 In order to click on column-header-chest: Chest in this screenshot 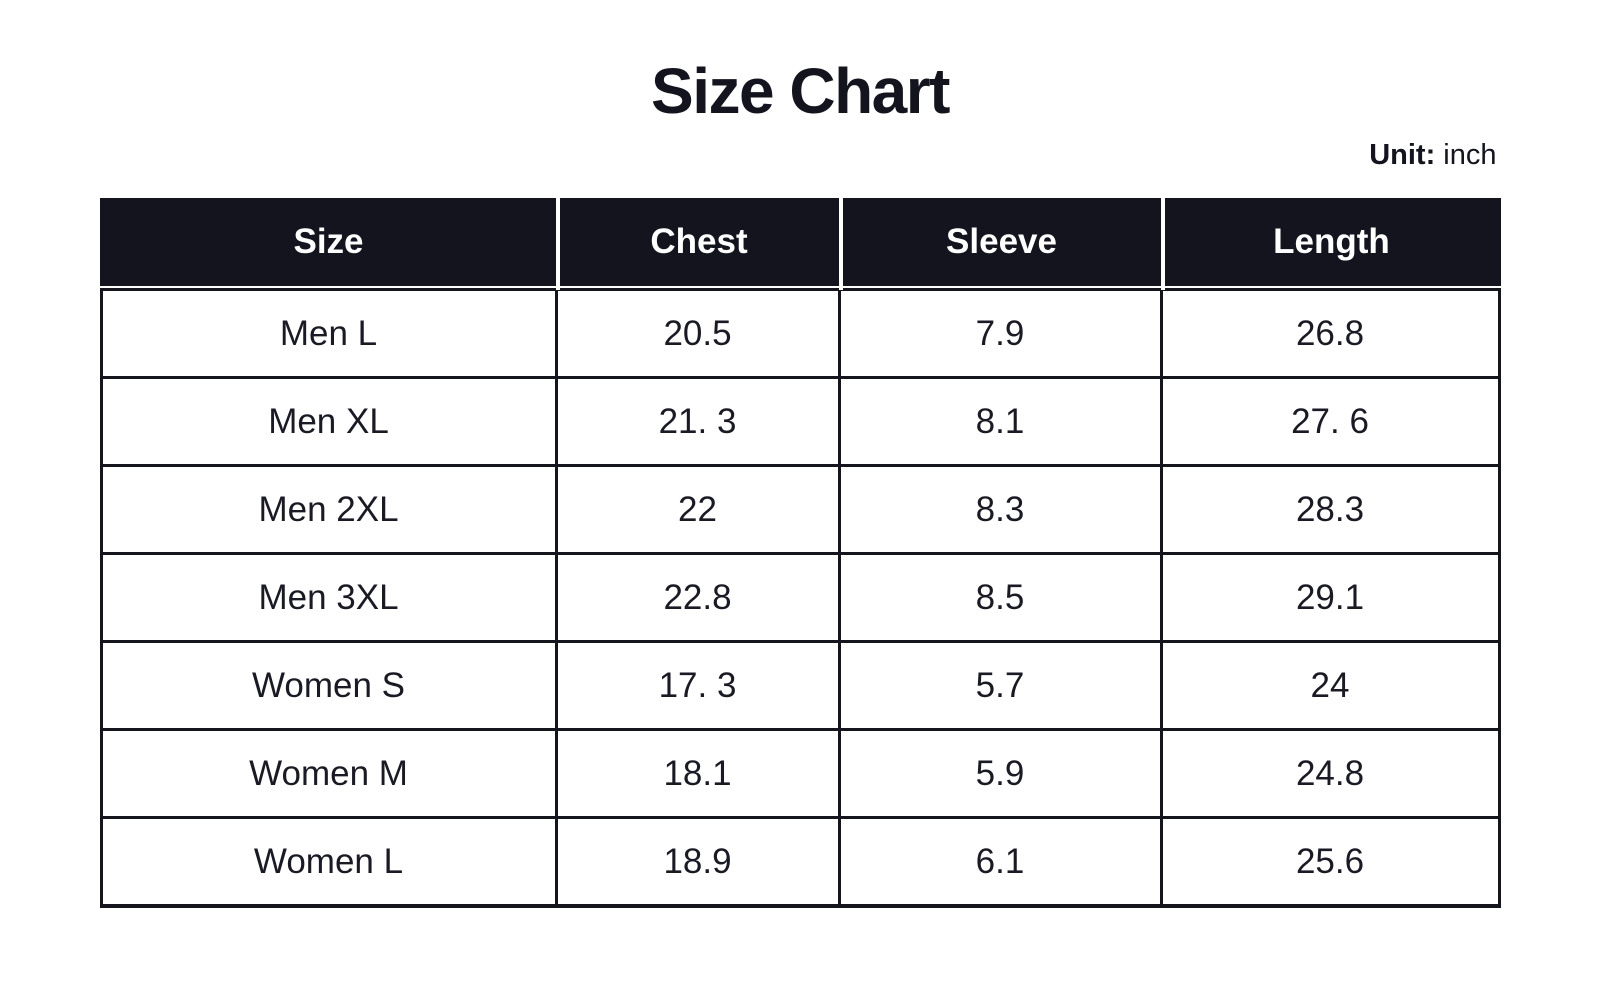, I will do `click(698, 240)`.